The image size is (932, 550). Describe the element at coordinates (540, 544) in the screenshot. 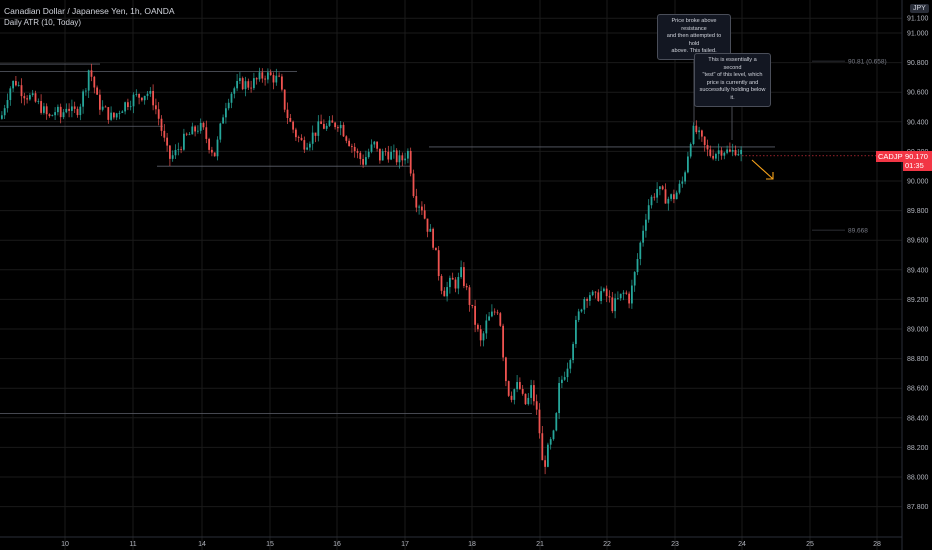

I see `time-tick-label: 21` at that location.